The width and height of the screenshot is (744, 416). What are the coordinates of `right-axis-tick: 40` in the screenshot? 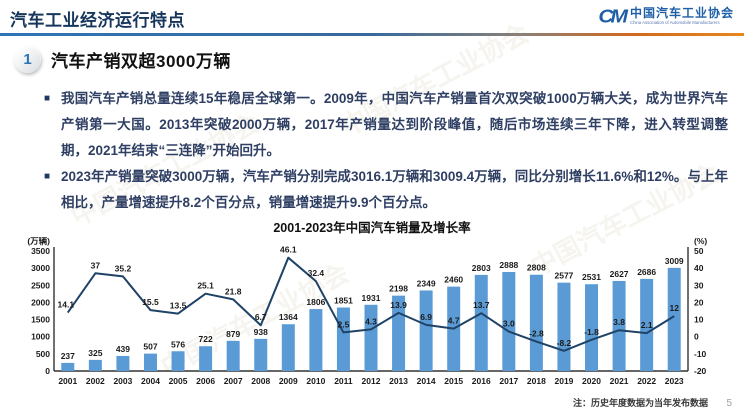 It's located at (699, 268).